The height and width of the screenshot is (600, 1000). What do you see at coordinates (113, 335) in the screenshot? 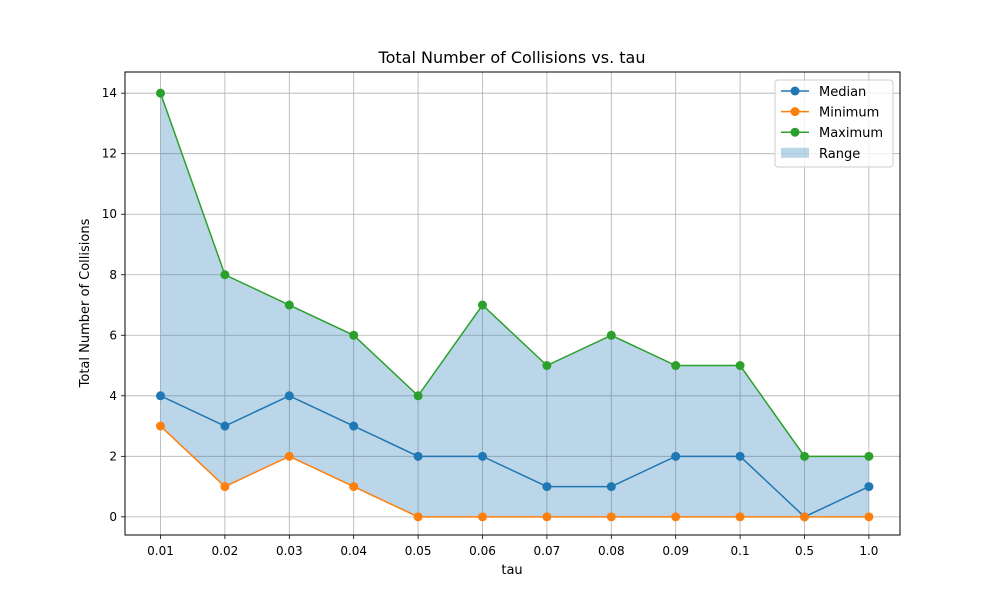
I see `y-tick-label: 6` at bounding box center [113, 335].